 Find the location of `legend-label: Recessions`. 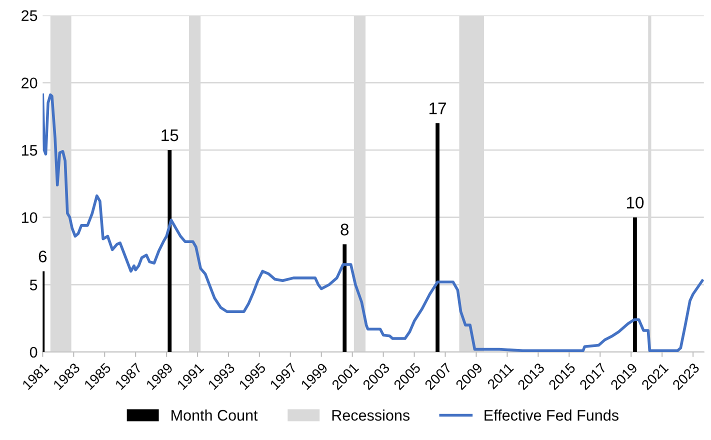

legend-label: Recessions is located at coordinates (371, 415).